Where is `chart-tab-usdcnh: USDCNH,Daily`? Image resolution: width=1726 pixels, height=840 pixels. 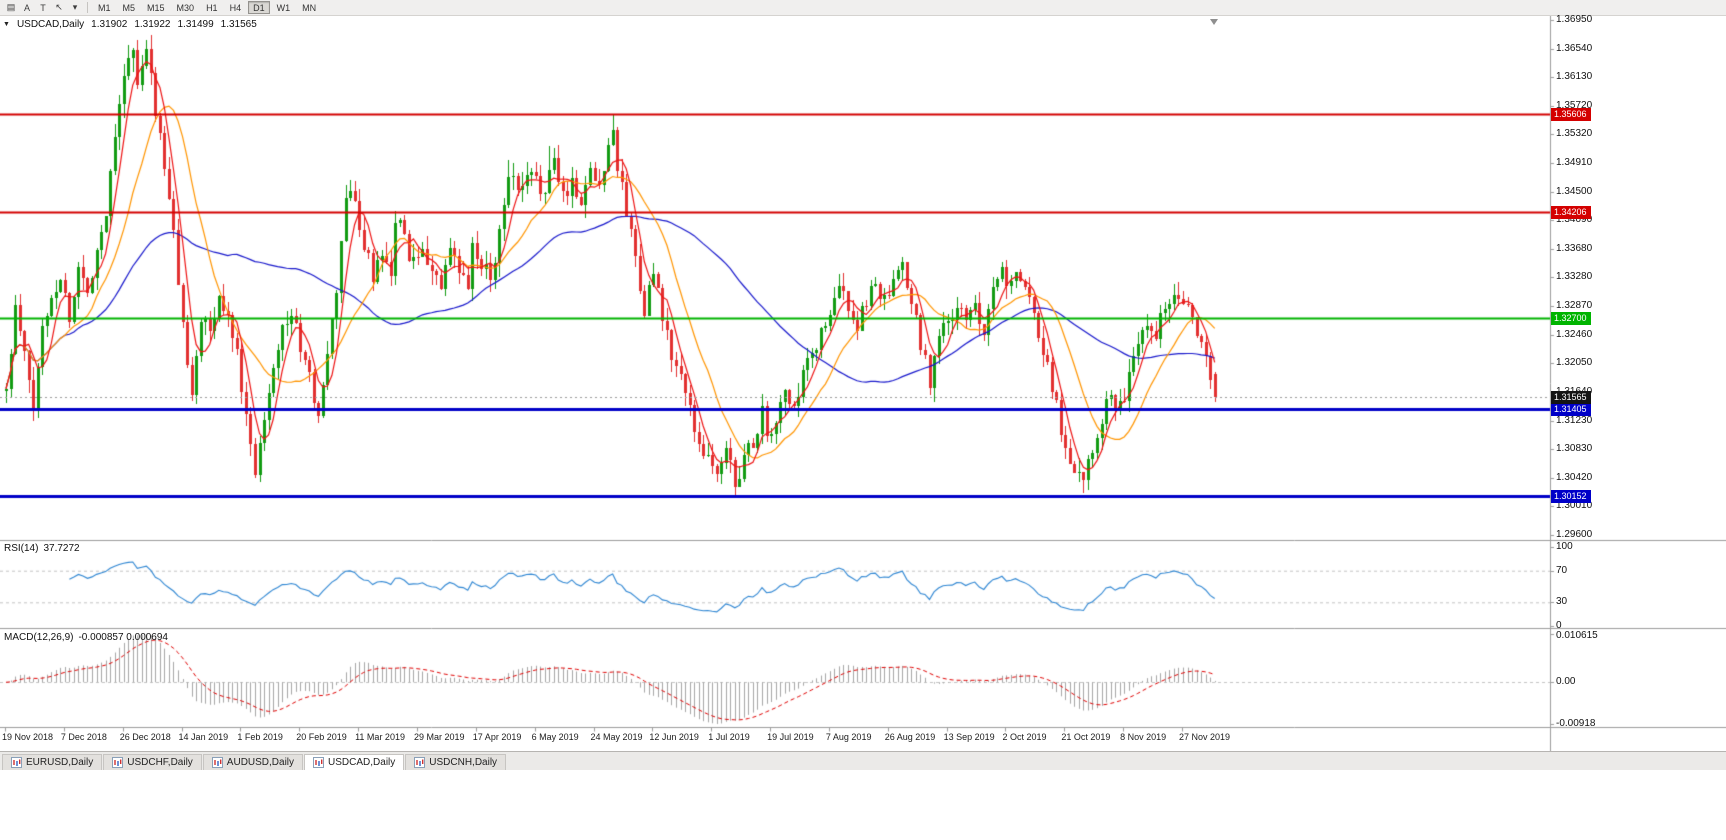 chart-tab-usdcnh: USDCNH,Daily is located at coordinates (456, 762).